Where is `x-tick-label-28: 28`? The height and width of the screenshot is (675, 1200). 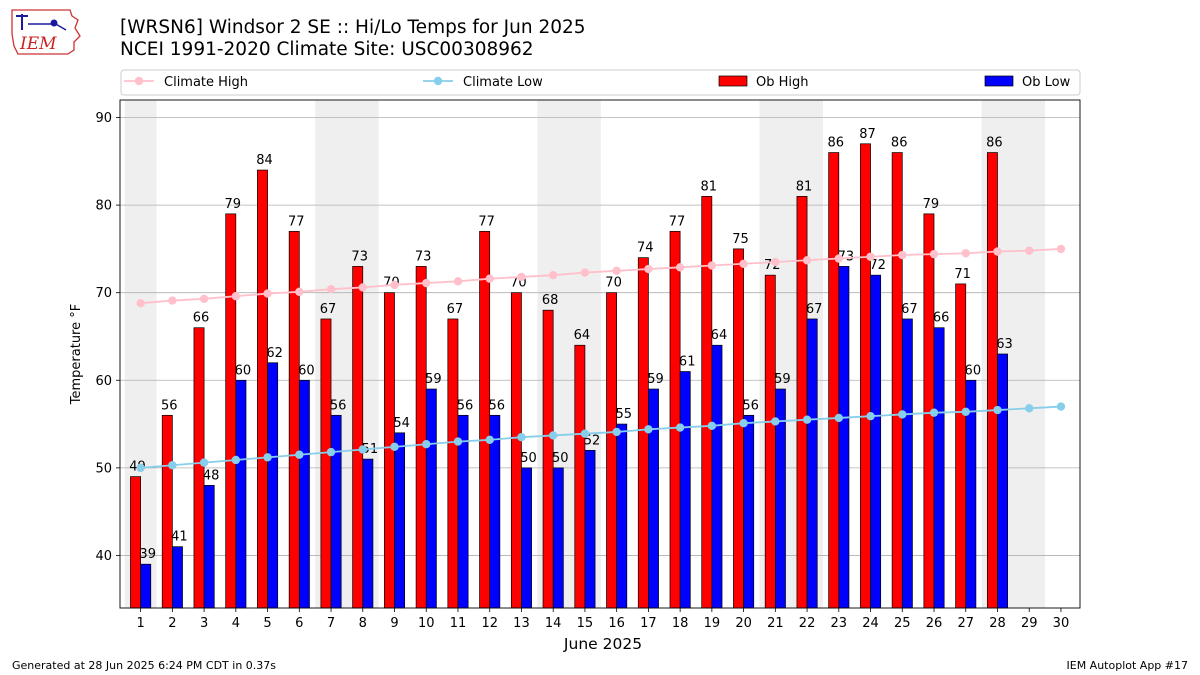
x-tick-label-28: 28 is located at coordinates (997, 623).